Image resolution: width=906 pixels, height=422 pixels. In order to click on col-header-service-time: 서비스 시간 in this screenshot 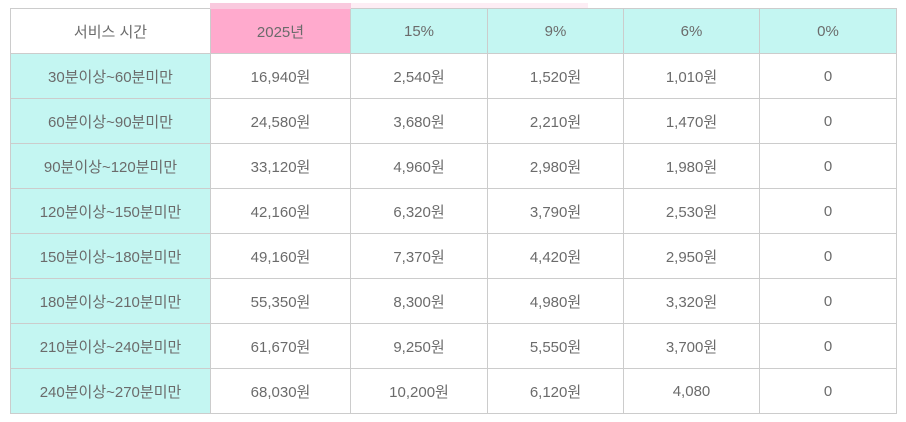, I will do `click(110, 31)`.